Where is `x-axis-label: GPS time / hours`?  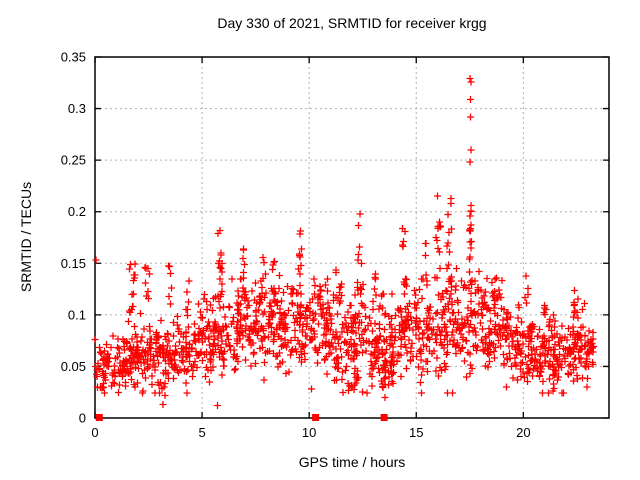
x-axis-label: GPS time / hours is located at coordinates (352, 462).